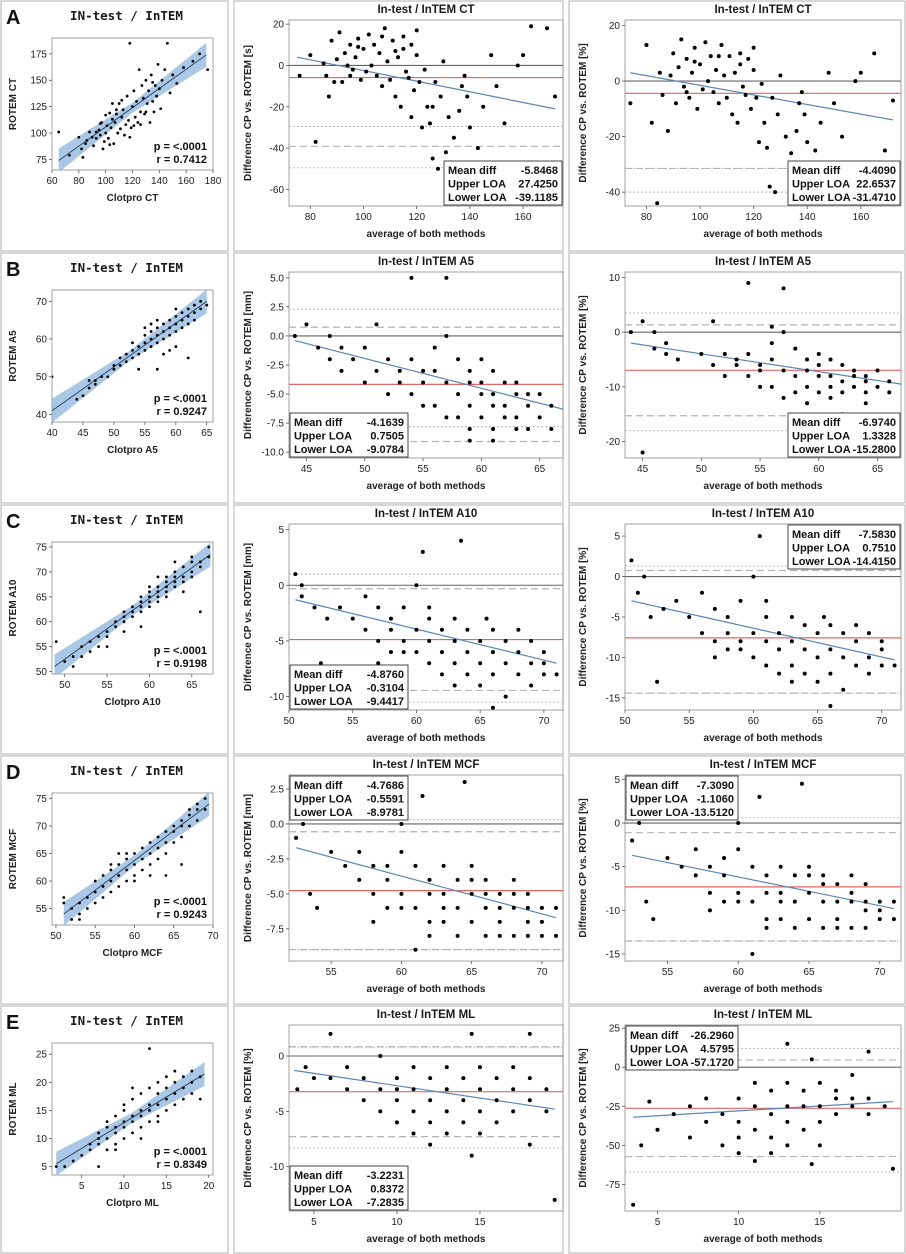  I want to click on y-tick-label: -25, so click(613, 1107).